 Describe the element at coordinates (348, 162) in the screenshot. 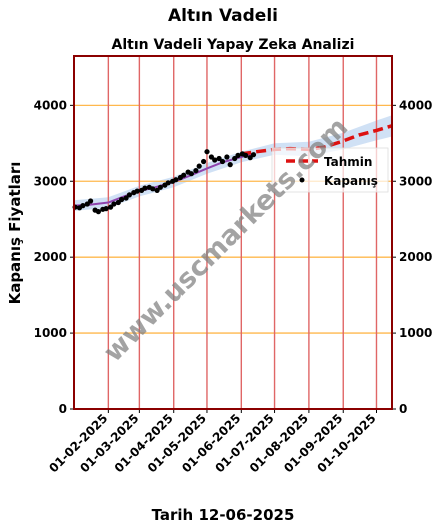

I see `legend-tahmin-label: Tahmin` at that location.